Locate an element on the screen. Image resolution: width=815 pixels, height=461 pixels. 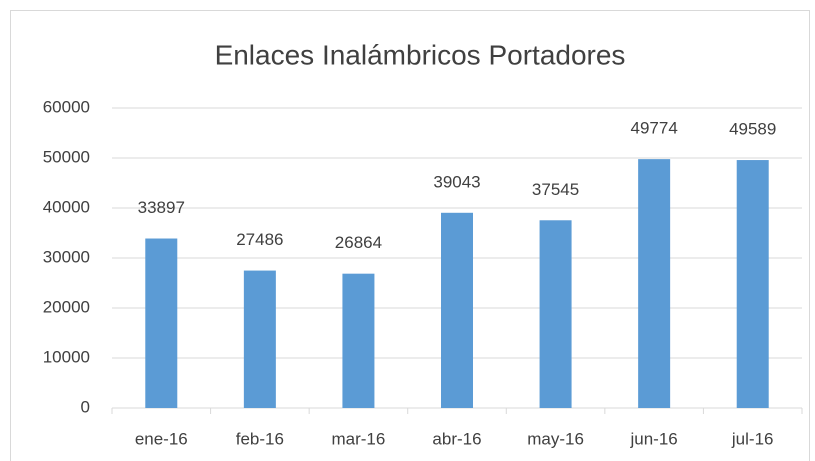
data-label: 33897 is located at coordinates (161, 207).